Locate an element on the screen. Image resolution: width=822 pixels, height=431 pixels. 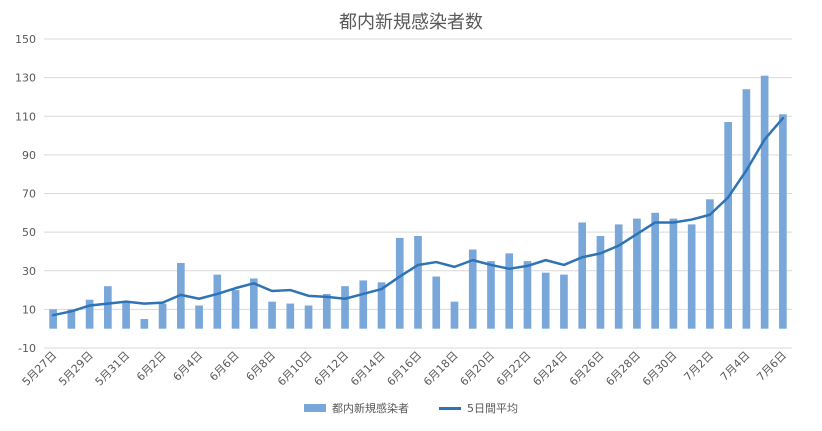
x-tick-label: 6月14日 is located at coordinates (368, 369).